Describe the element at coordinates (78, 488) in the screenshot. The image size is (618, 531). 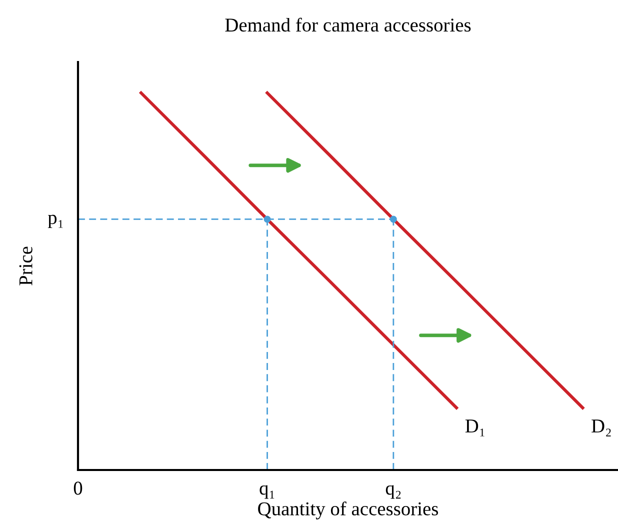
I see `x-tick-label: 0` at that location.